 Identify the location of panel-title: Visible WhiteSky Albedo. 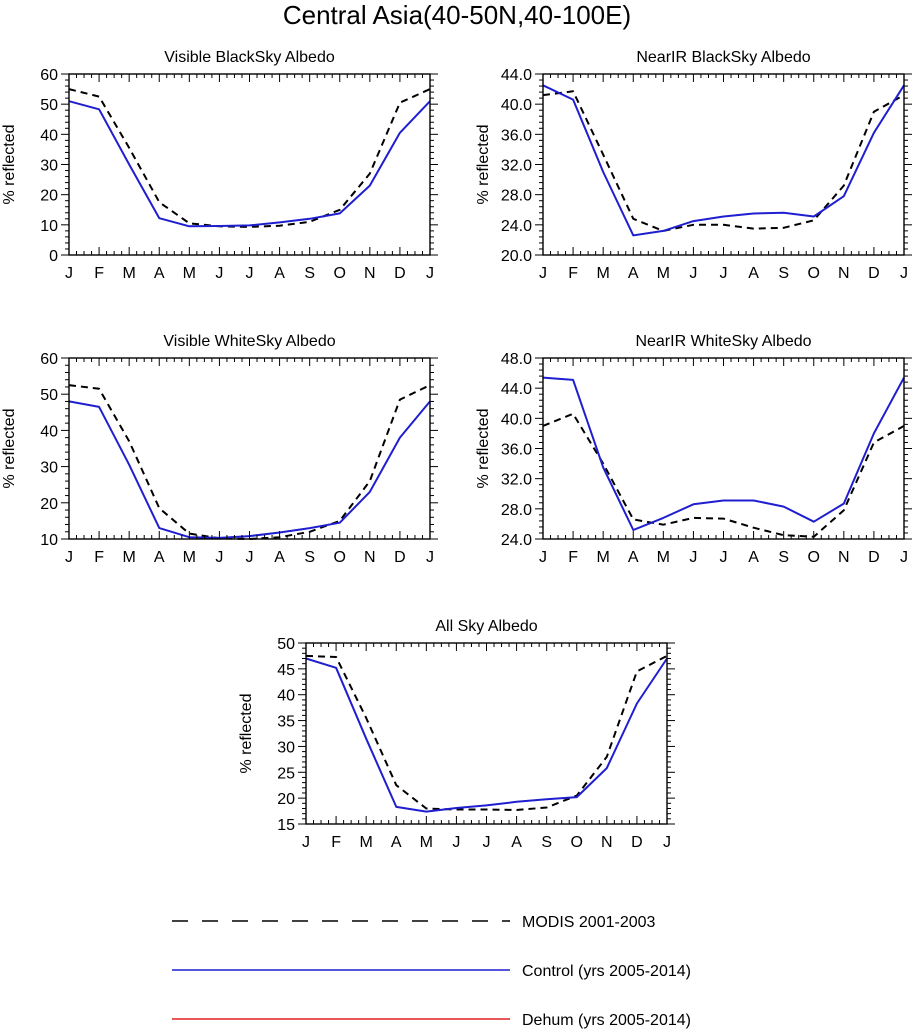
(249, 341).